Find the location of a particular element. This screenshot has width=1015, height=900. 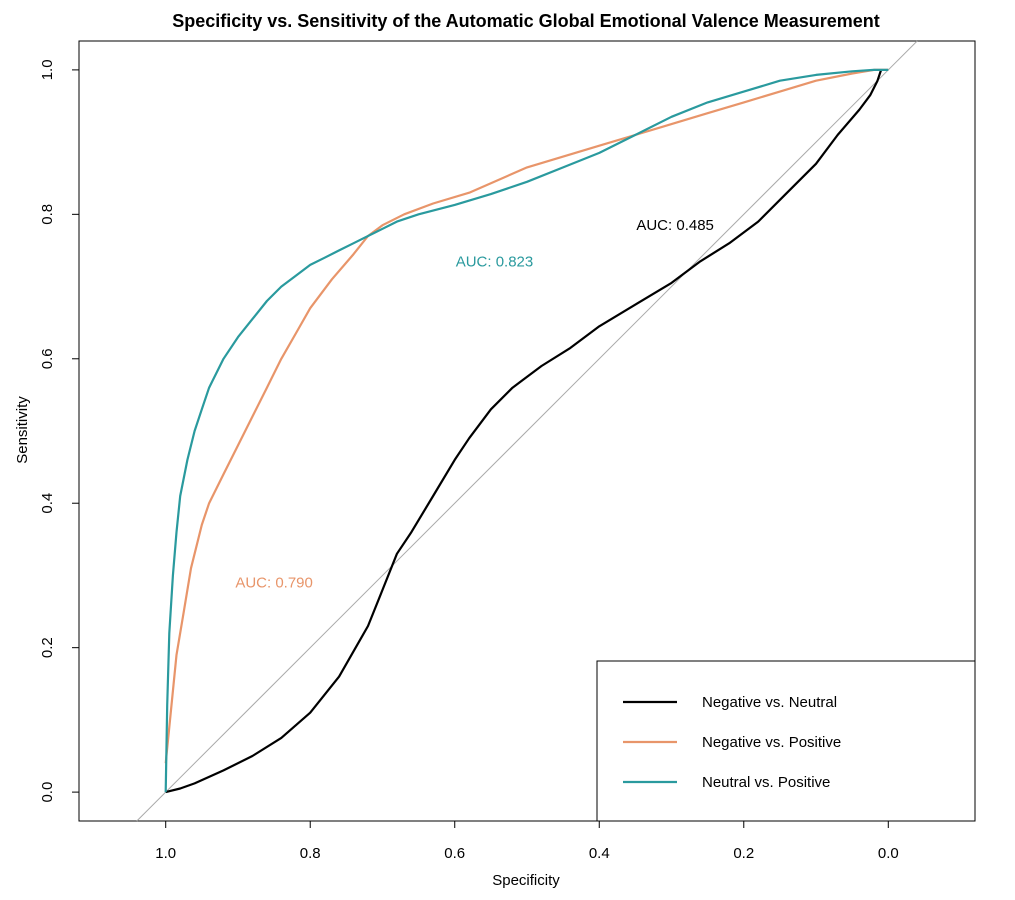

x-tick-label: 0.8 is located at coordinates (310, 853).